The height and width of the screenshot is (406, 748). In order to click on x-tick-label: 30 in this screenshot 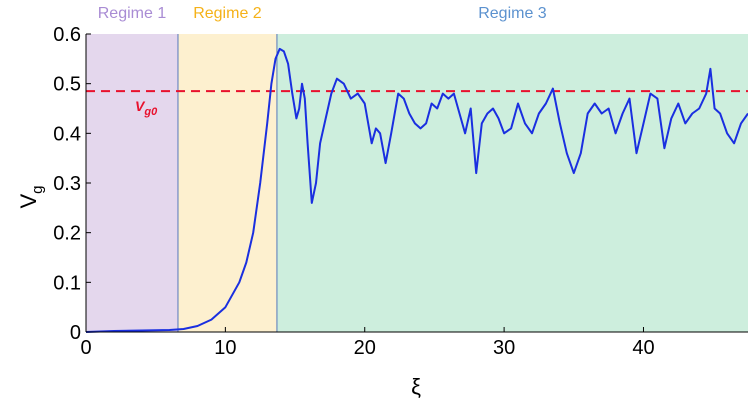, I will do `click(504, 348)`.